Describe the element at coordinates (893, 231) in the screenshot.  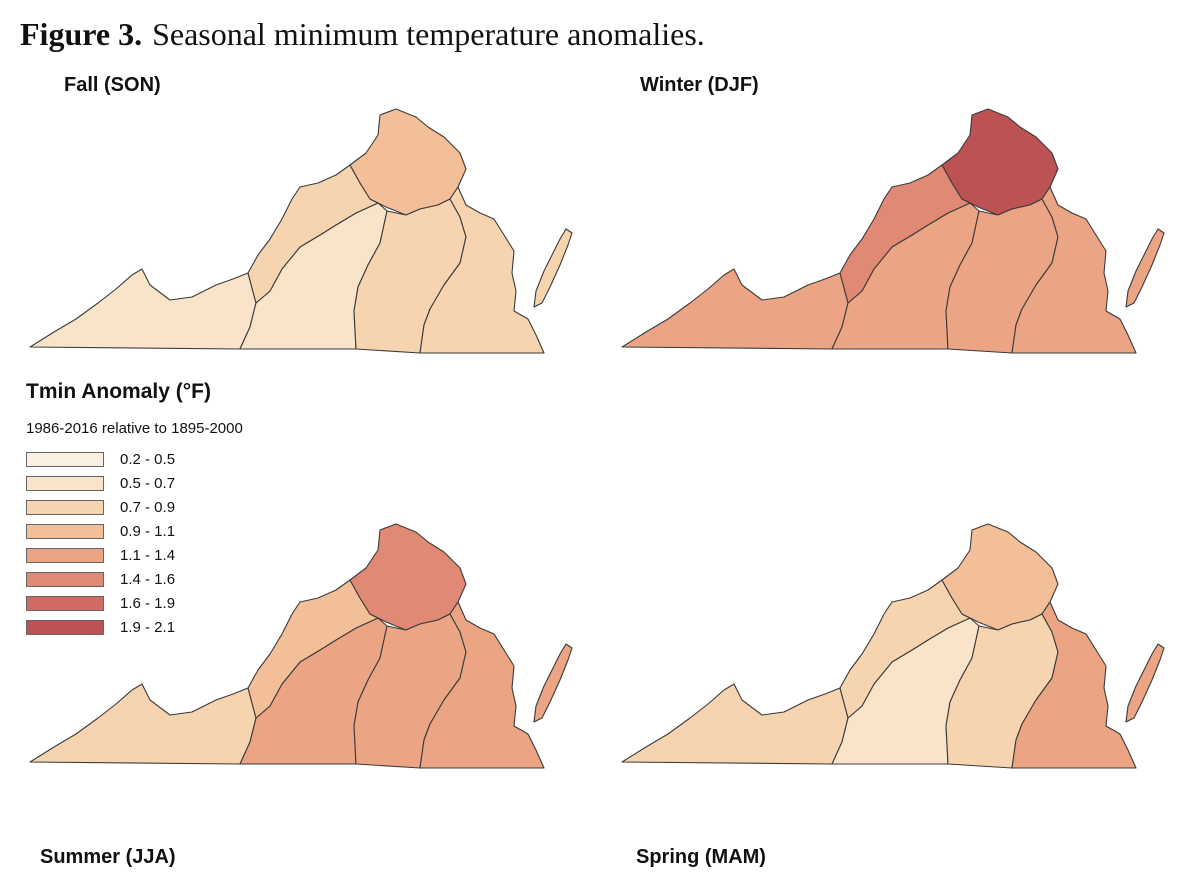
I see `map-winter` at that location.